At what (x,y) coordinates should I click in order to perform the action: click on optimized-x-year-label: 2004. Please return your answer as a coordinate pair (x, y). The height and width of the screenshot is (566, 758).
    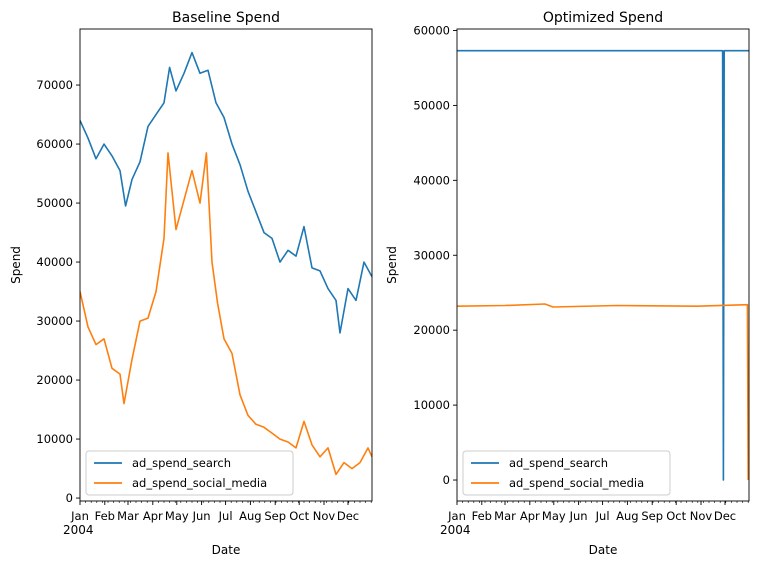
    Looking at the image, I should click on (455, 530).